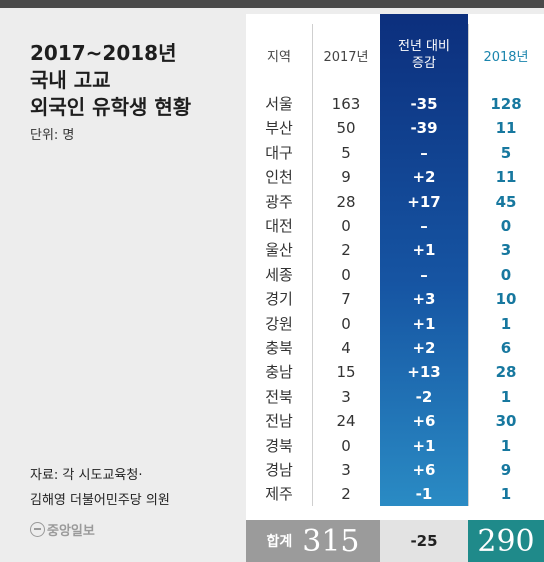  I want to click on table-row: 경북 0 +1 1, so click(395, 446).